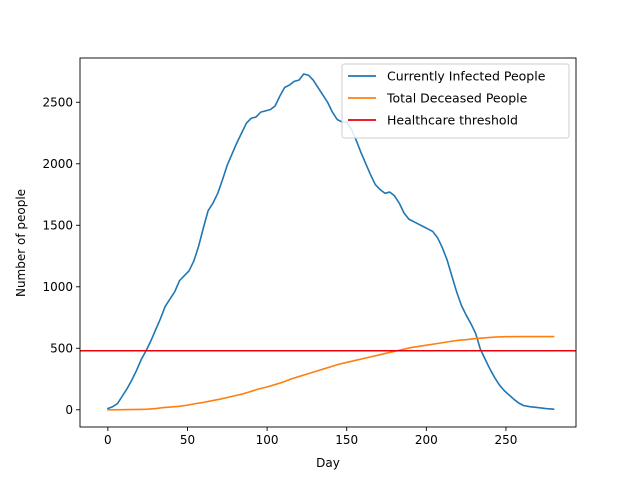 This screenshot has width=640, height=480. I want to click on y-axis-label: Number of people, so click(21, 243).